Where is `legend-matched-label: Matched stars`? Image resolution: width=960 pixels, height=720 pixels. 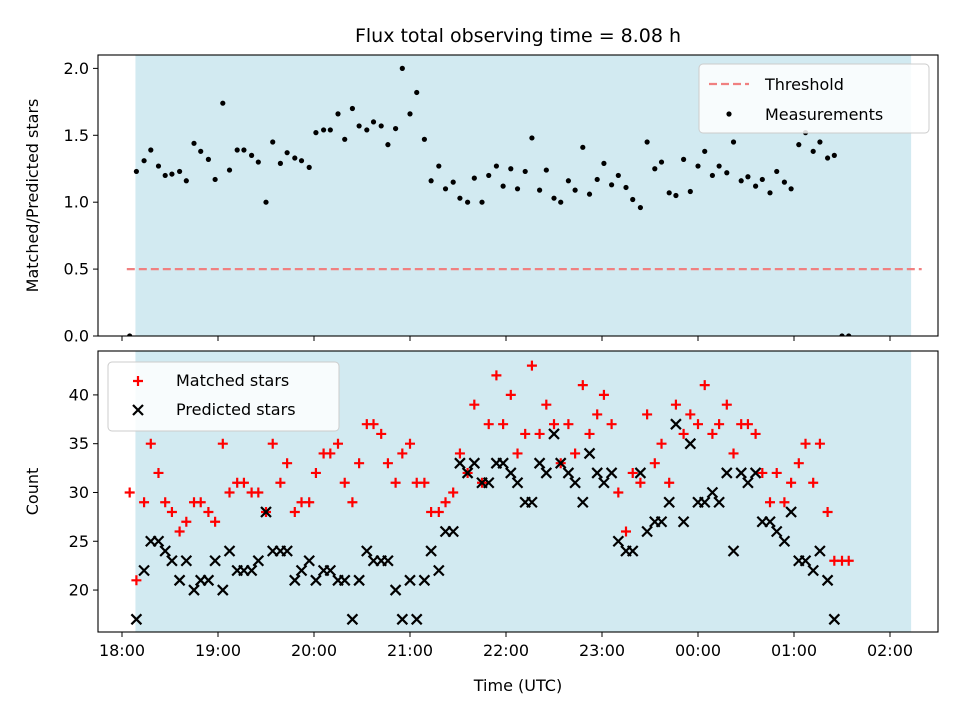 legend-matched-label: Matched stars is located at coordinates (232, 380).